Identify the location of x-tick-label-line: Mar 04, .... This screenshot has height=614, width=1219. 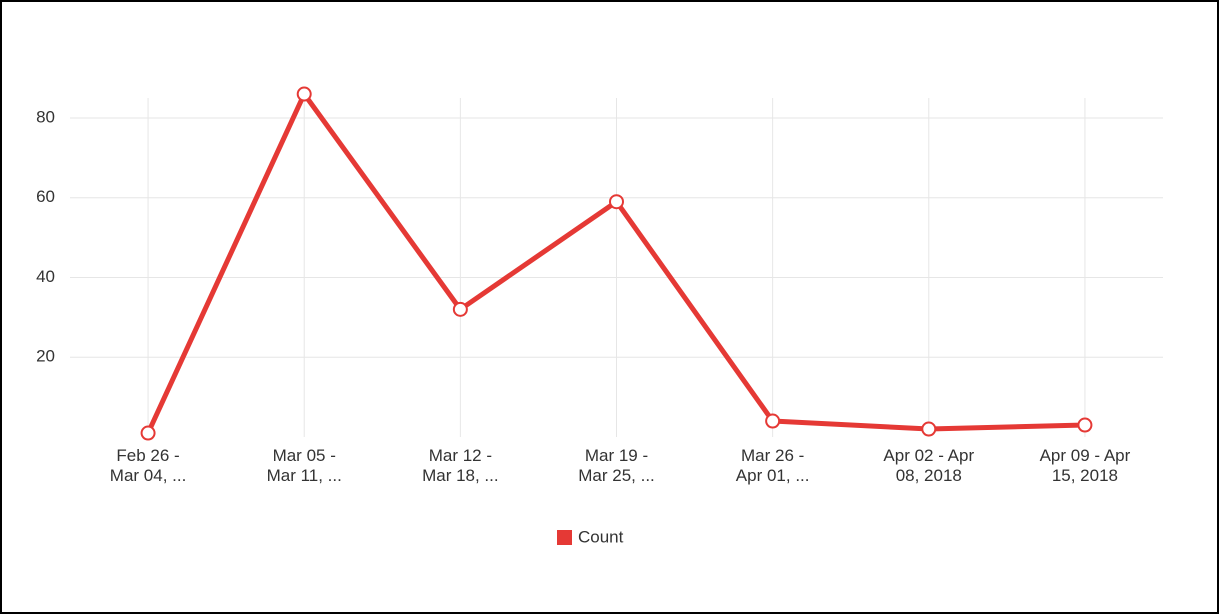
(148, 475).